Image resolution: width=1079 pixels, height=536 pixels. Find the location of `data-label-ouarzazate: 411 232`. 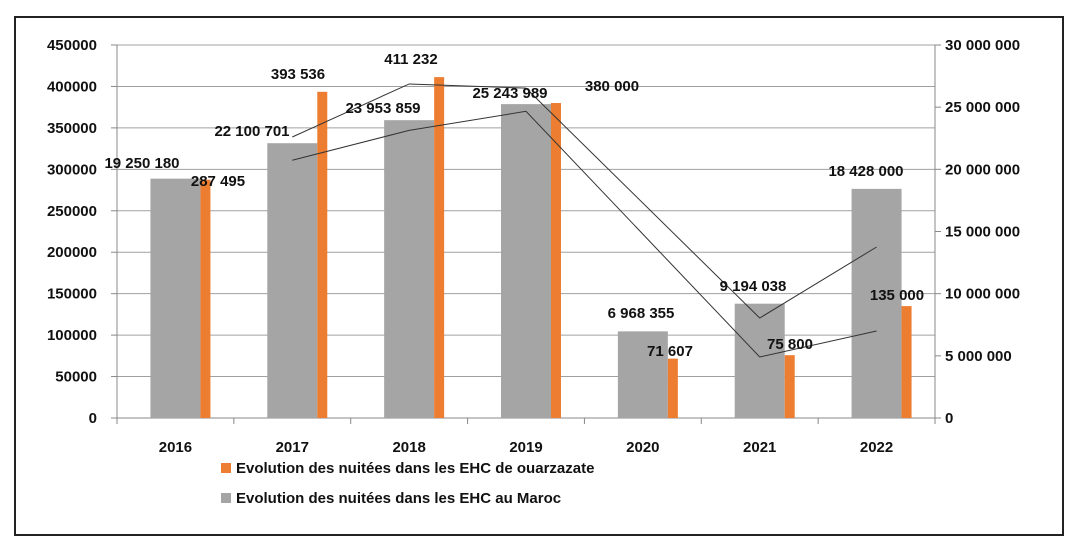

data-label-ouarzazate: 411 232 is located at coordinates (410, 59).